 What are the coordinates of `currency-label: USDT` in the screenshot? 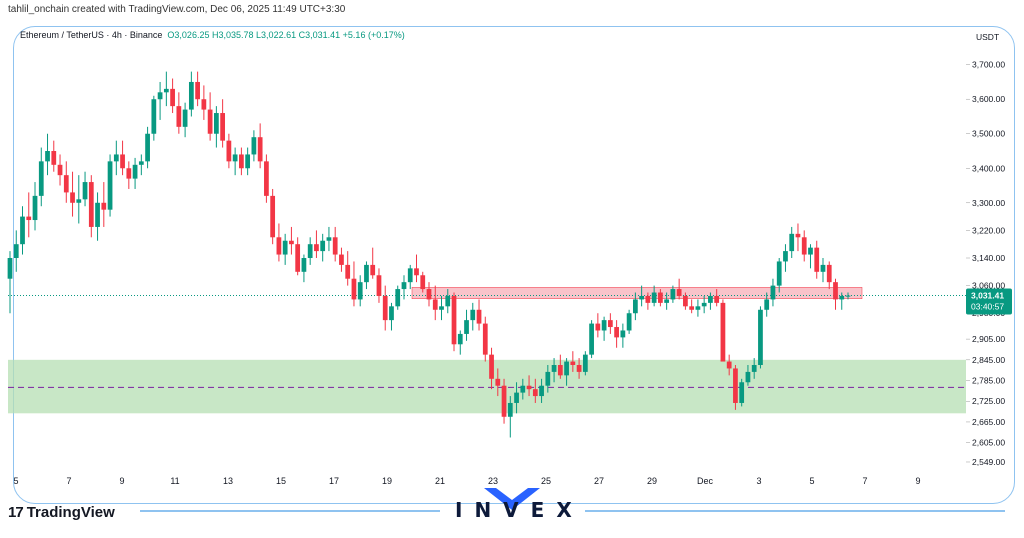 It's located at (987, 37).